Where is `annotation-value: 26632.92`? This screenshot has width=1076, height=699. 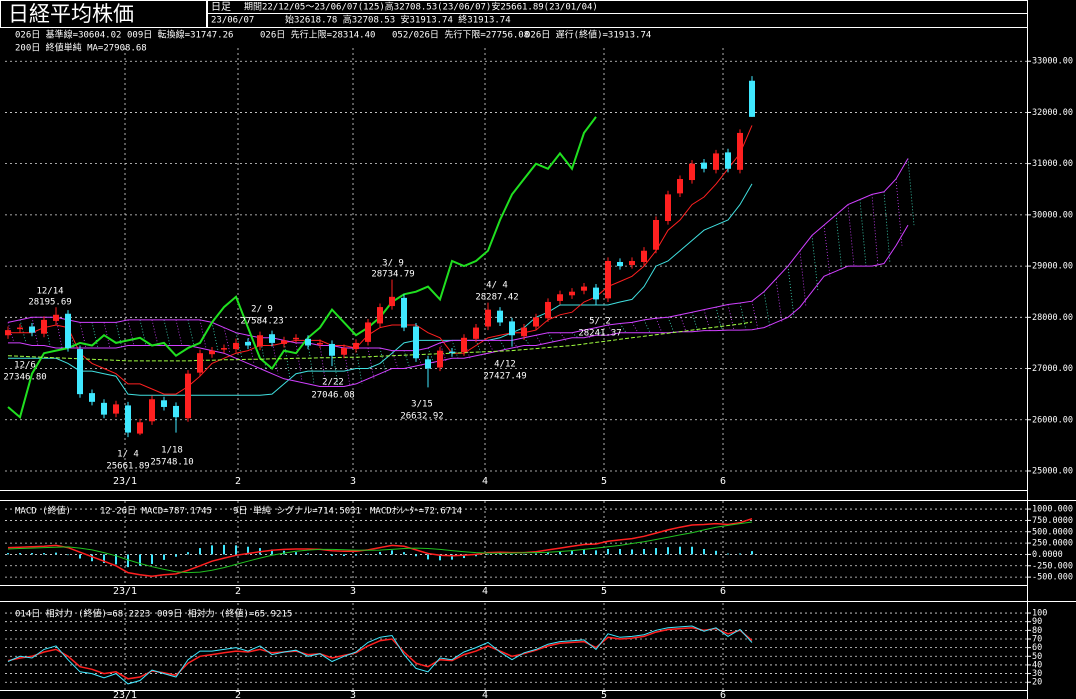 annotation-value: 26632.92 is located at coordinates (421, 417).